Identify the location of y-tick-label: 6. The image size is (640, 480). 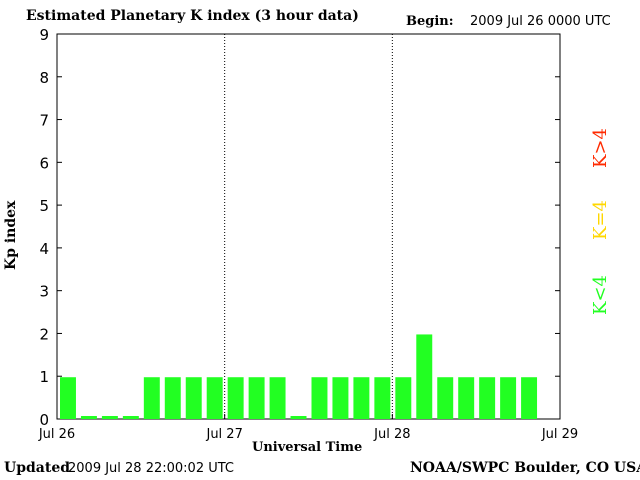
(44, 163).